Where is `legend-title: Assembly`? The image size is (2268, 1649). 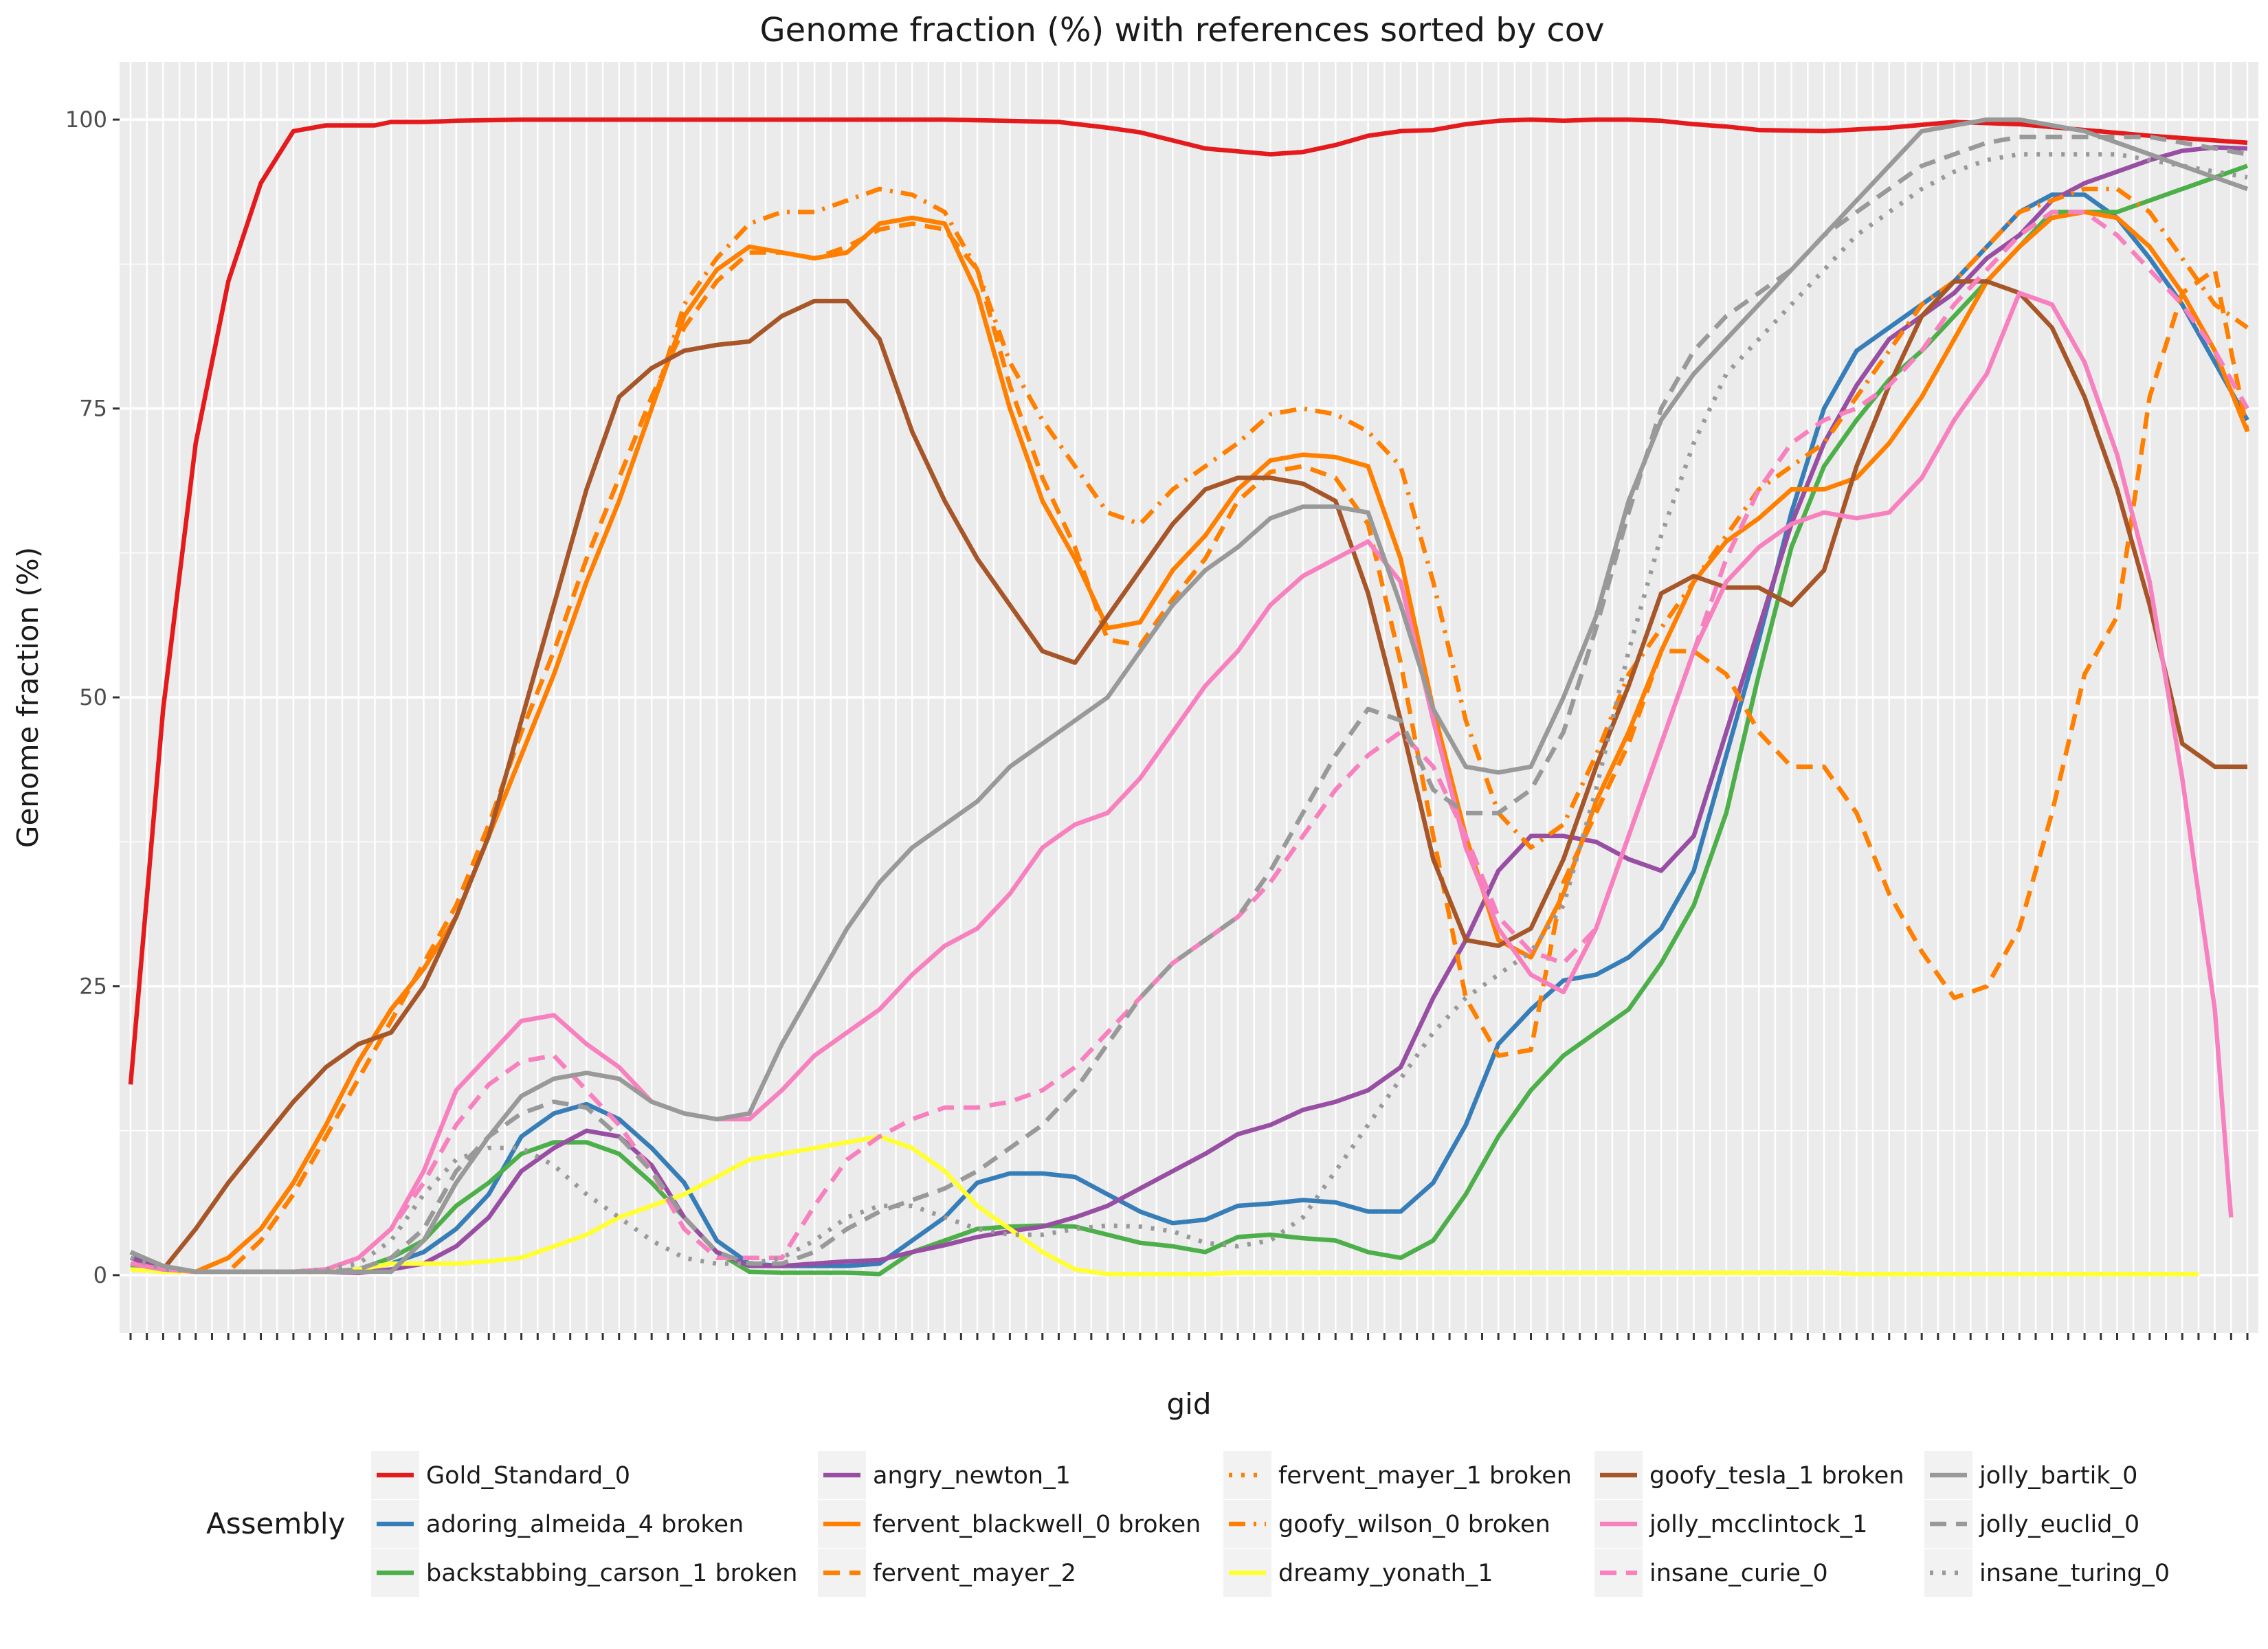
legend-title: Assembly is located at coordinates (276, 1523).